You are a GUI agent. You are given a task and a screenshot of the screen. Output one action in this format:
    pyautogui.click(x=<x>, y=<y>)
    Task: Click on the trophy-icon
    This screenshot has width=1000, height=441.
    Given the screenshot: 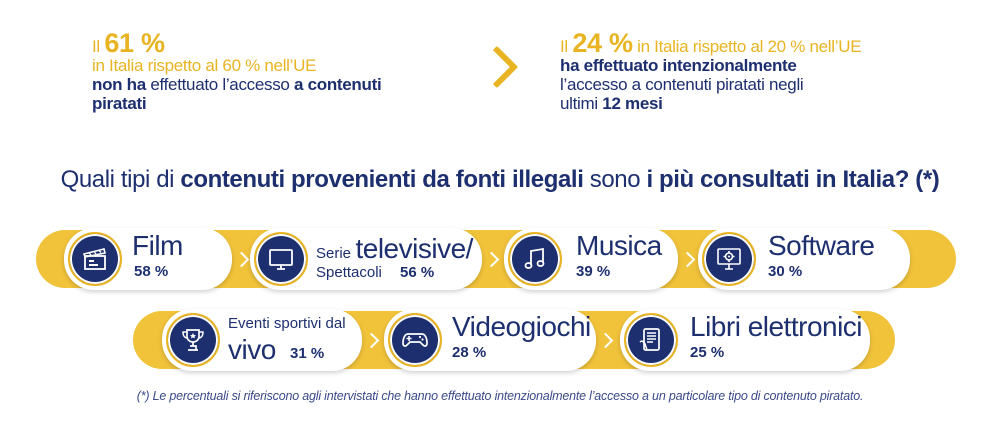 What is the action you would take?
    pyautogui.click(x=193, y=340)
    